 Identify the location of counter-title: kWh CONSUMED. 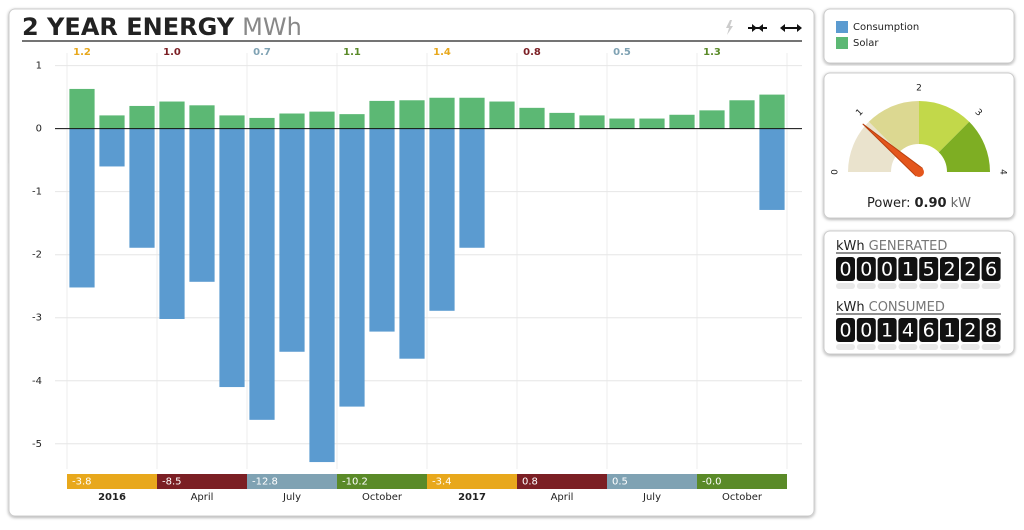
(890, 307).